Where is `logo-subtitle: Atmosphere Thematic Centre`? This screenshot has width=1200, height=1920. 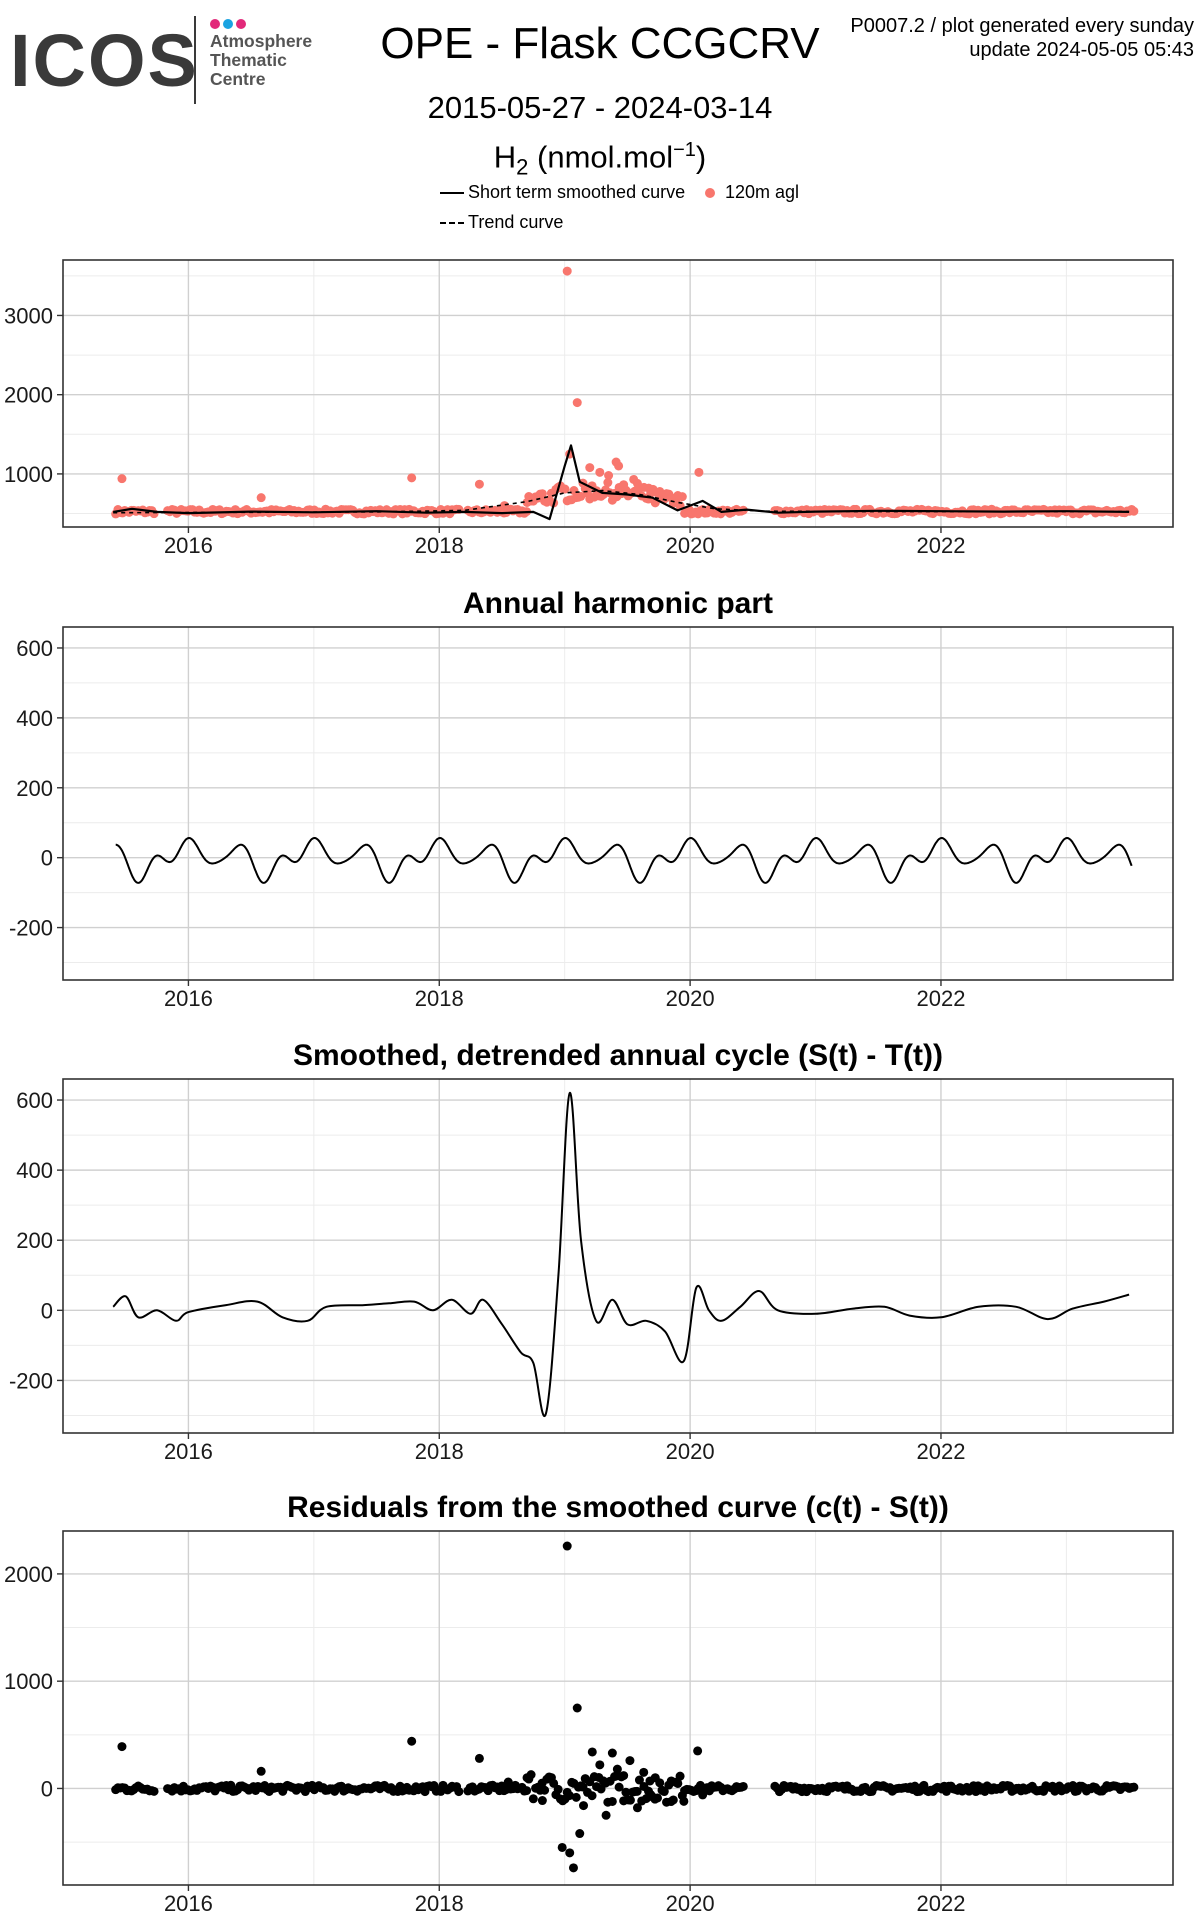
logo-subtitle: Atmosphere Thematic Centre is located at coordinates (275, 60).